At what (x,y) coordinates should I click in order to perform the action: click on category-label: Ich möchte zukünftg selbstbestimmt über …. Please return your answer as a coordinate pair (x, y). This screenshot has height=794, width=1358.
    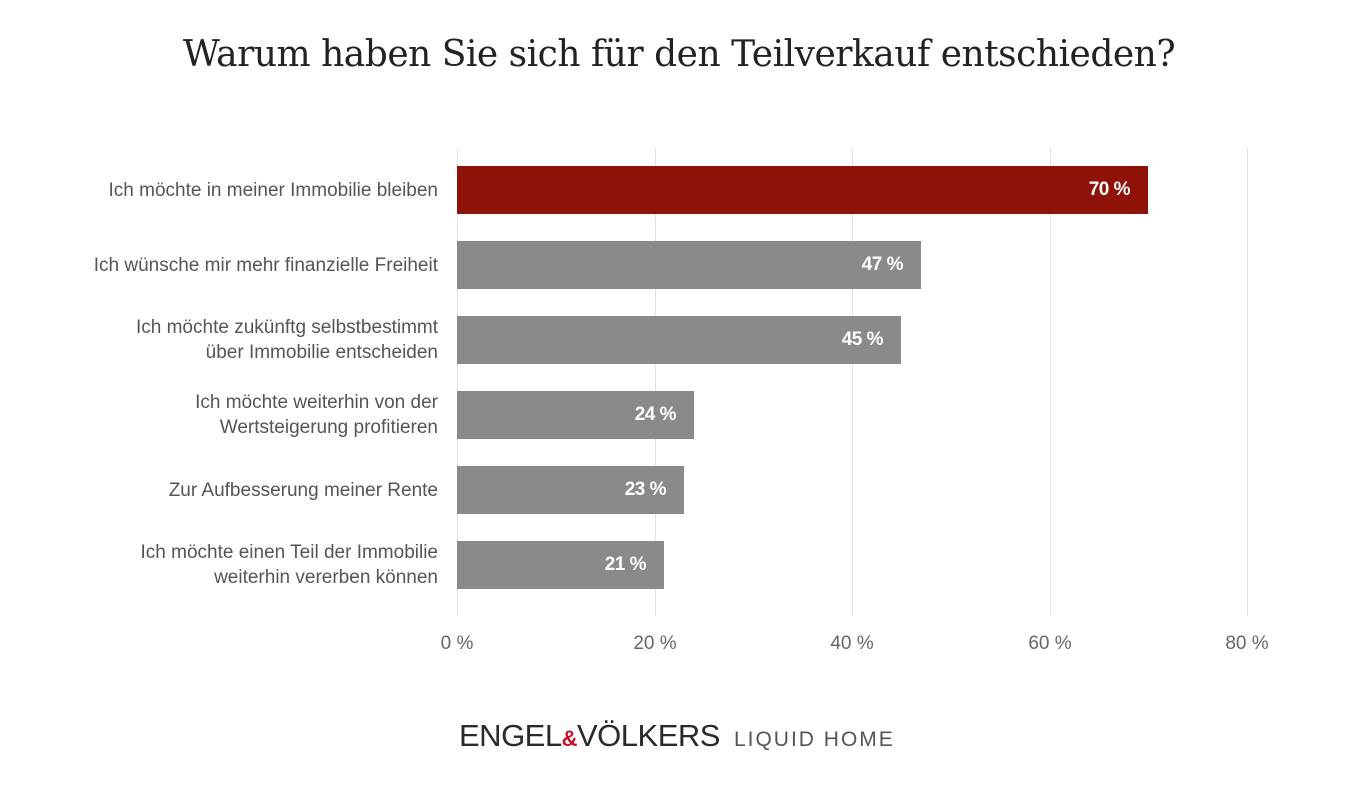
    Looking at the image, I should click on (286, 340).